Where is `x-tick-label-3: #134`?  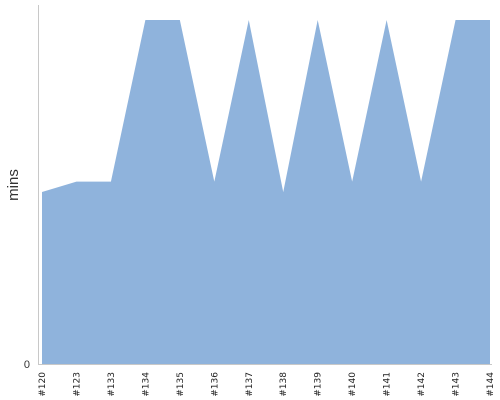
x-tick-label-3: #134 is located at coordinates (146, 384).